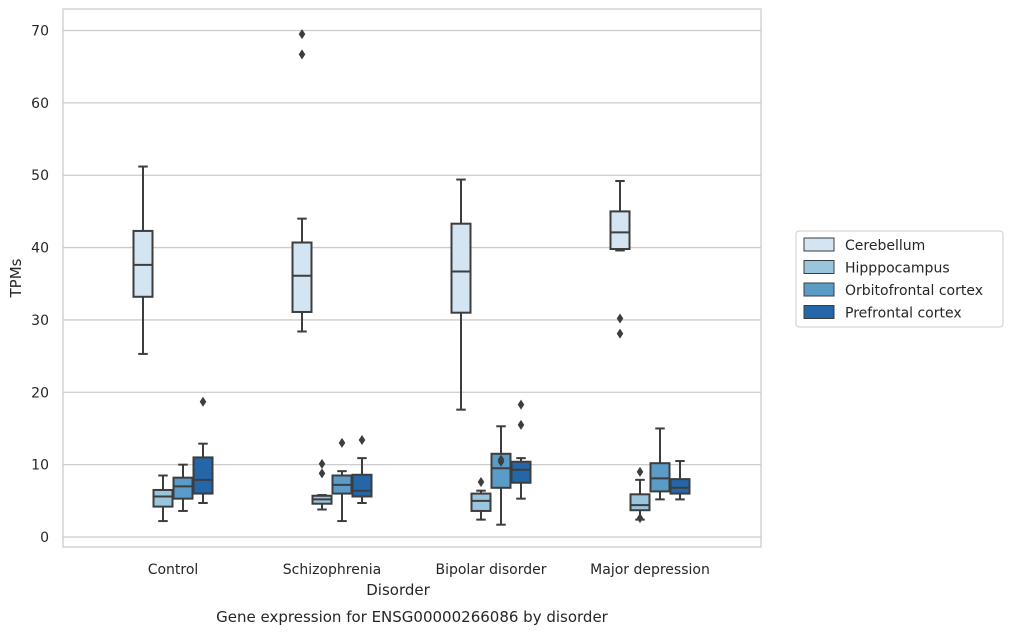  Describe the element at coordinates (40, 104) in the screenshot. I see `y-tick-label: 60` at that location.